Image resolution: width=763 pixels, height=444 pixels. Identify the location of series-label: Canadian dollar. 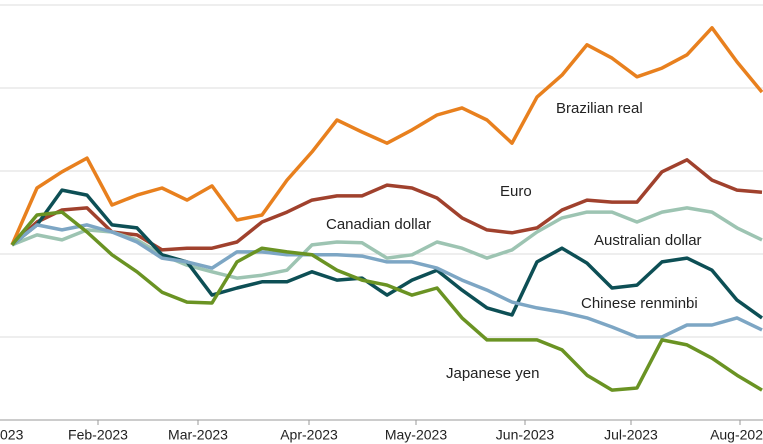
(378, 224).